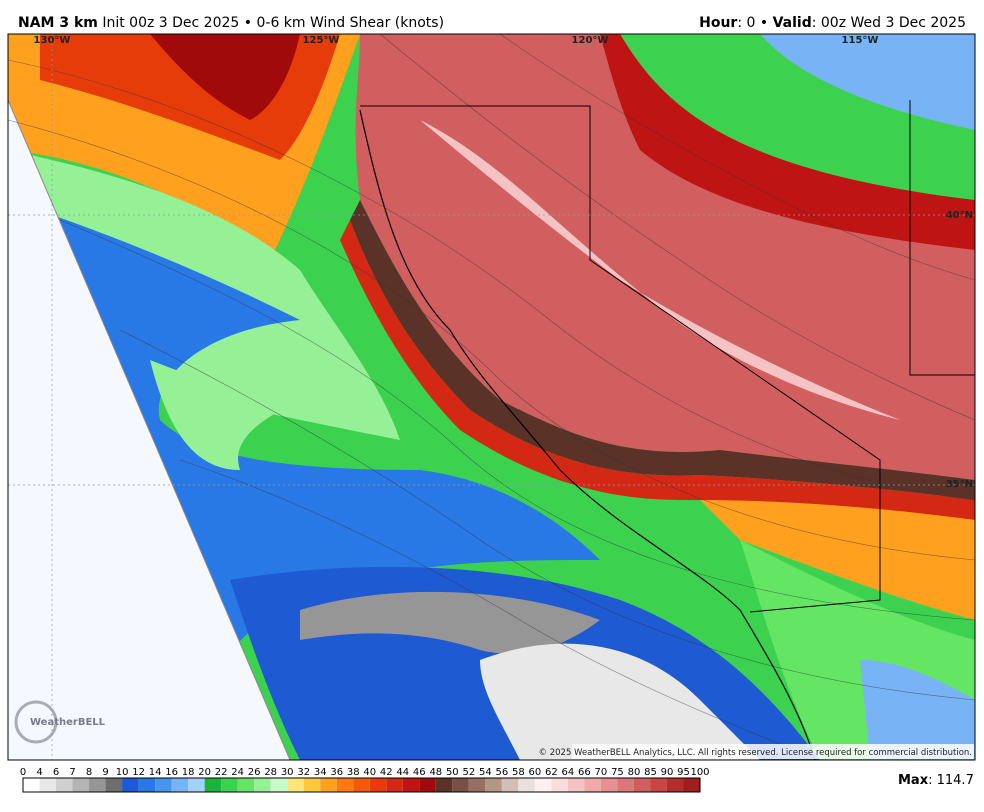 The image size is (984, 812). Describe the element at coordinates (58, 23) in the screenshot. I see `model: NAM 3 km` at that location.